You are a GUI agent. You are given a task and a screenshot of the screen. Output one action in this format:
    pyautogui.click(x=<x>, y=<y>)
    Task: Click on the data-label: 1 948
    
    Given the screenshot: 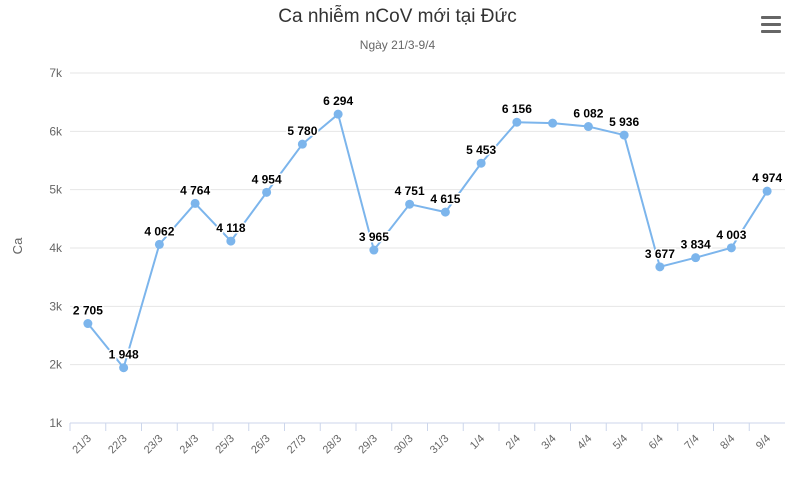 What is the action you would take?
    pyautogui.click(x=124, y=355)
    